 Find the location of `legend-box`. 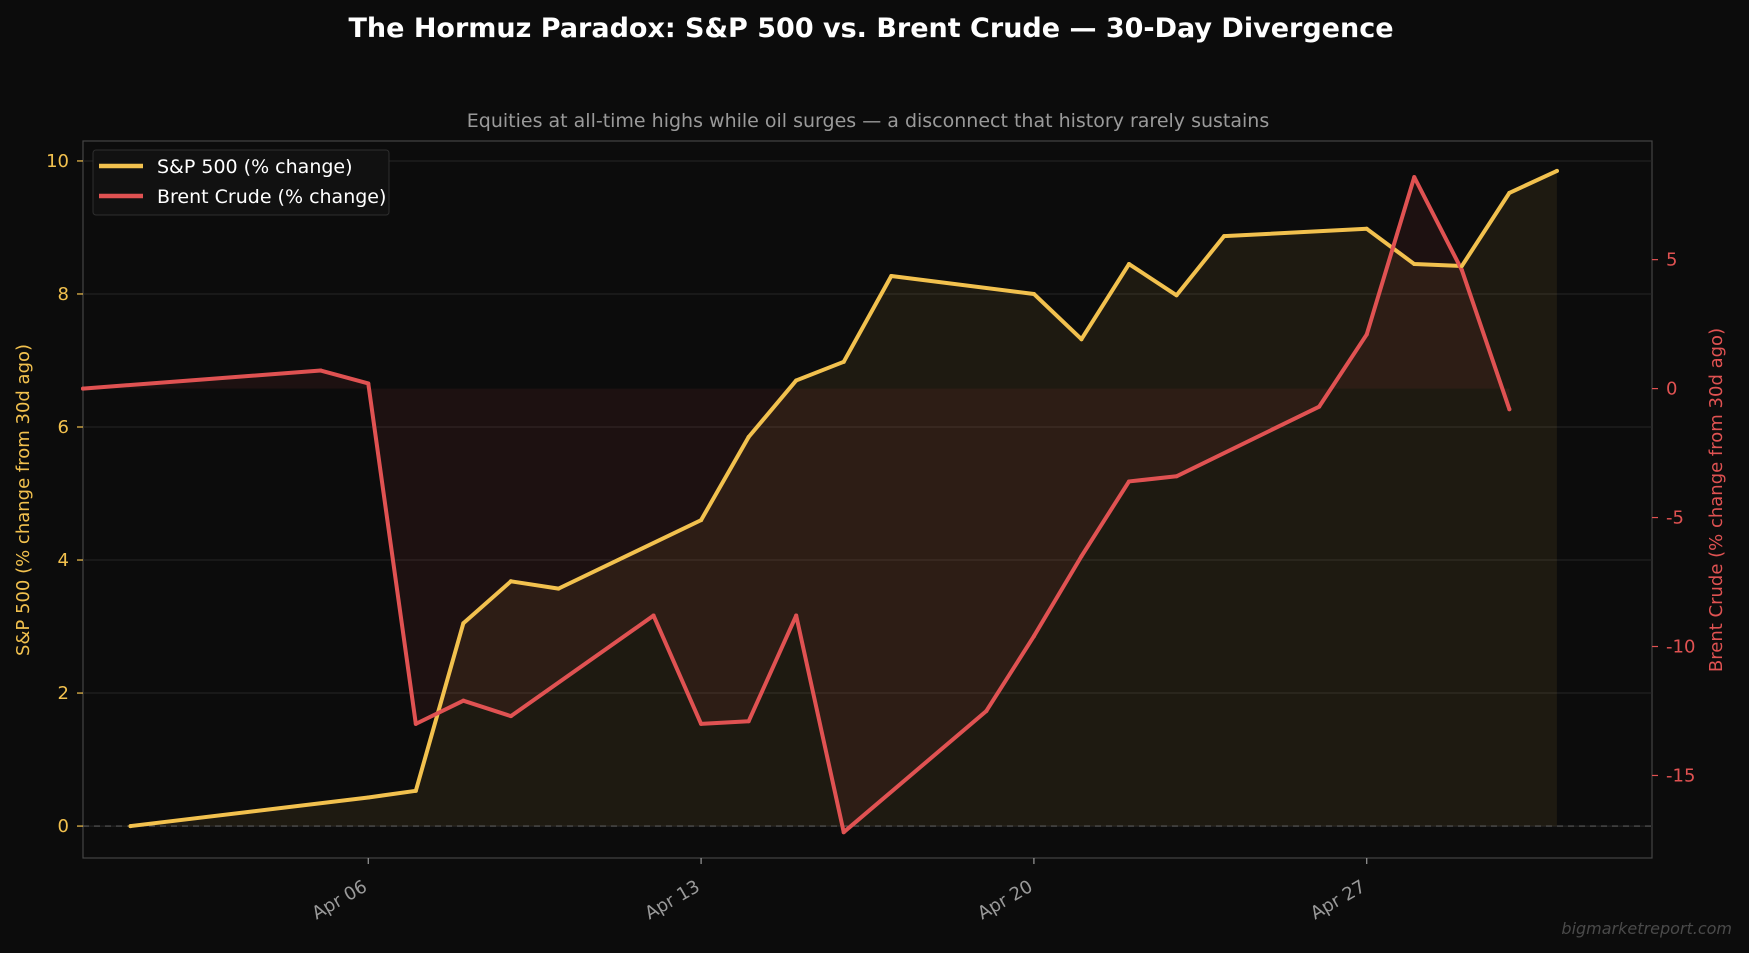

legend-box is located at coordinates (241, 182).